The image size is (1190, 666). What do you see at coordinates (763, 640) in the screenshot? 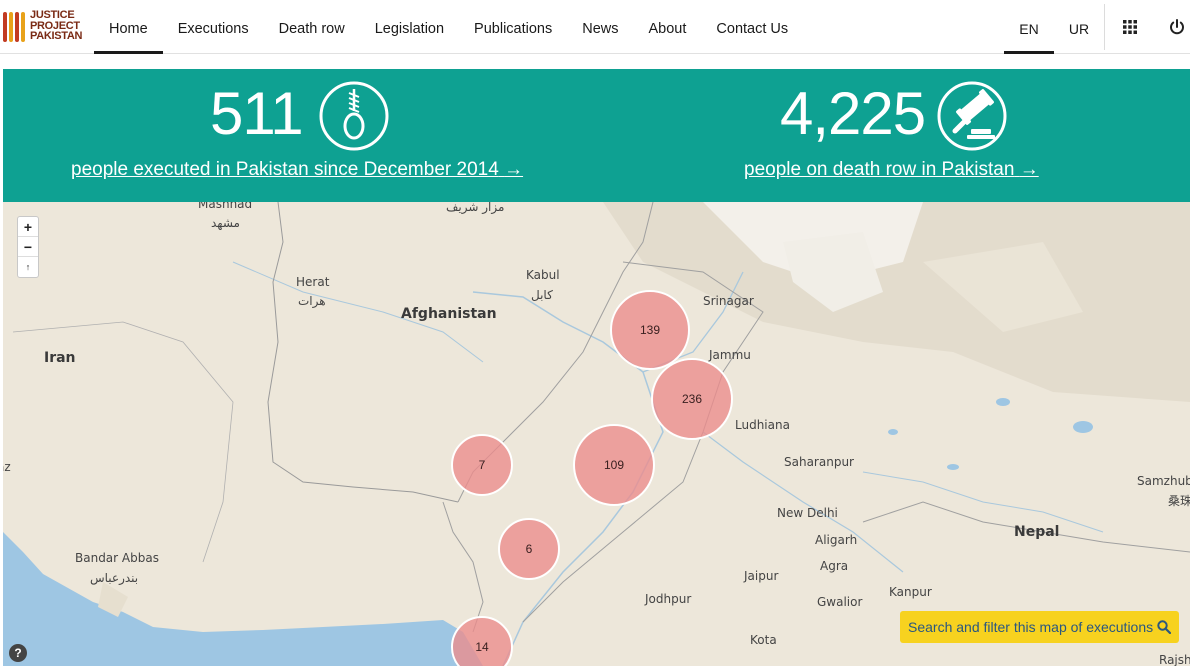
I see `map-label-kota: Kota` at bounding box center [763, 640].